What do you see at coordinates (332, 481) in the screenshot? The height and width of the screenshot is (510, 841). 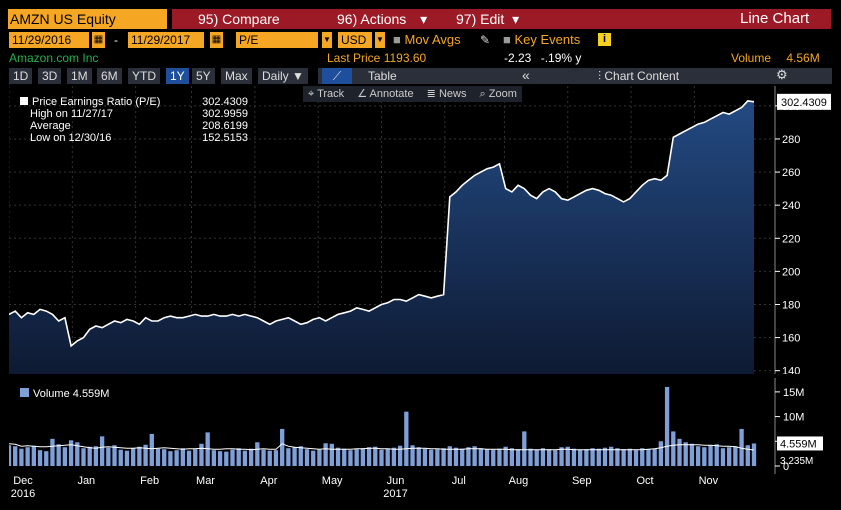 I see `x-tick-label: May` at bounding box center [332, 481].